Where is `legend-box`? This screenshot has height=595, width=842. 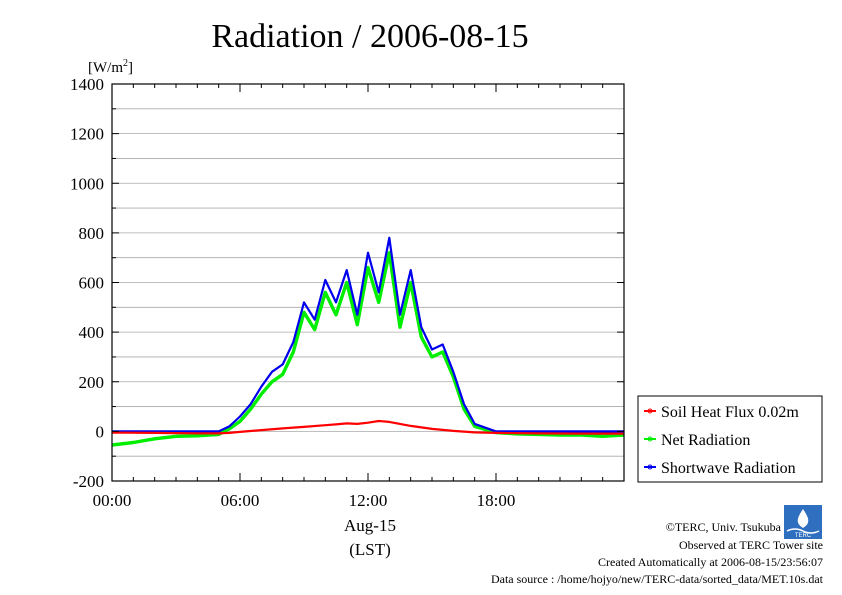 legend-box is located at coordinates (730, 439).